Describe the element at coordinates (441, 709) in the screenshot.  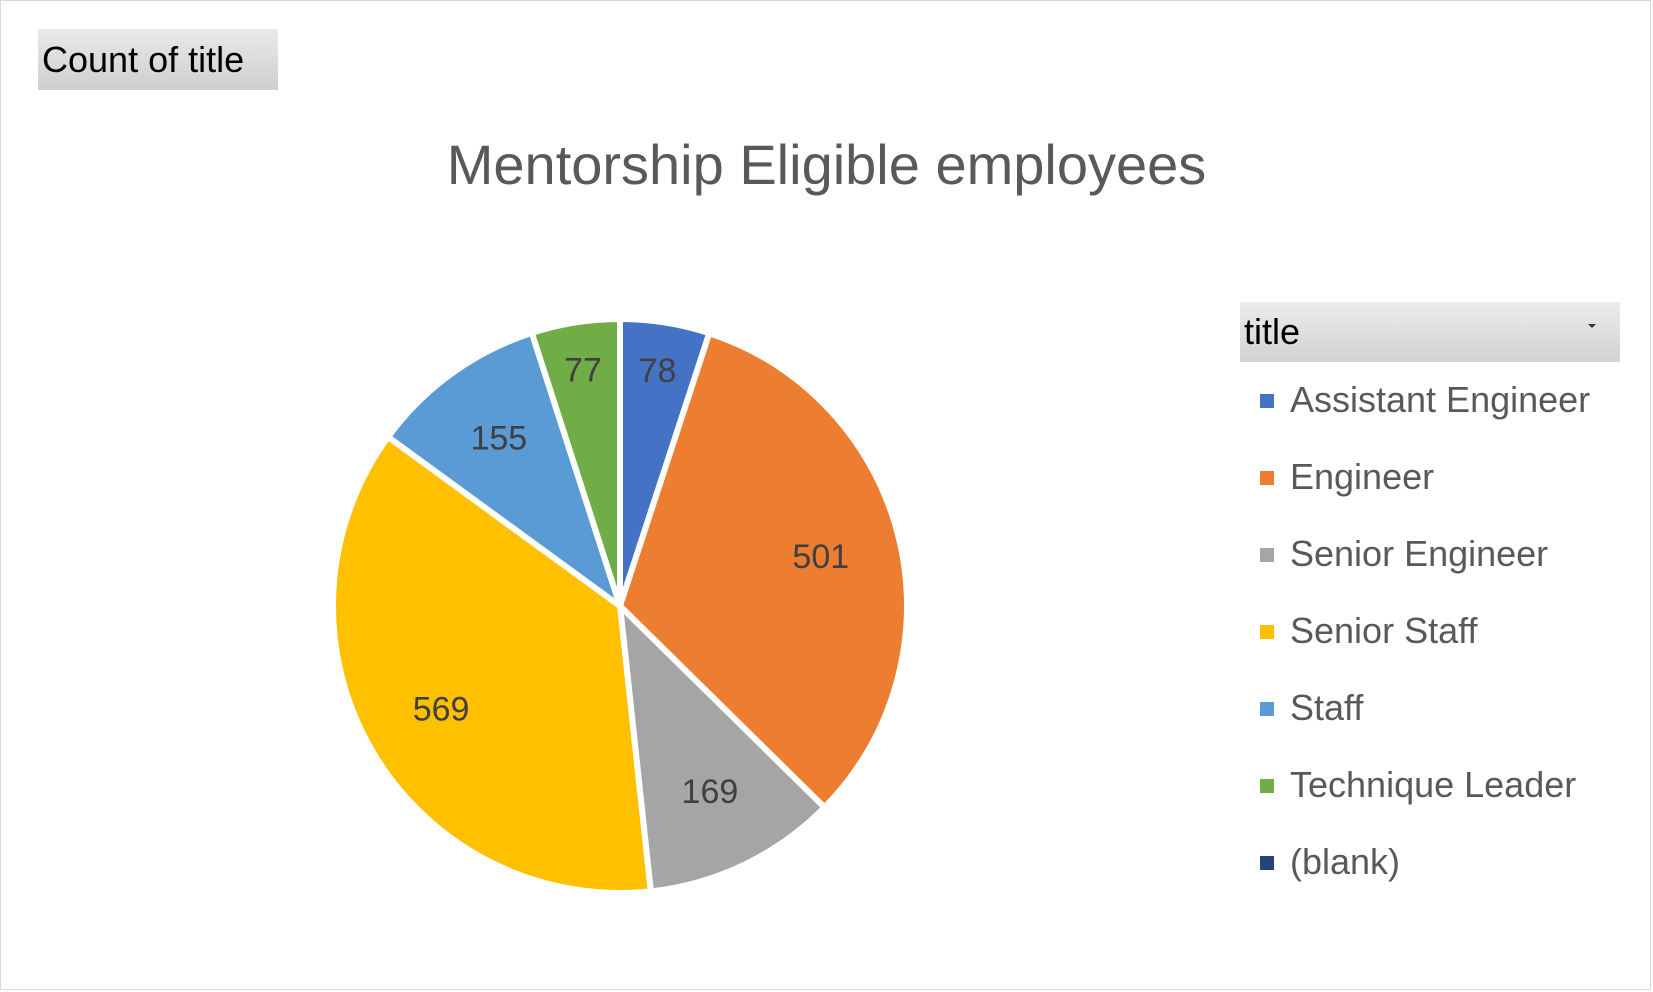
I see `data-label-senior-staff: 569` at that location.